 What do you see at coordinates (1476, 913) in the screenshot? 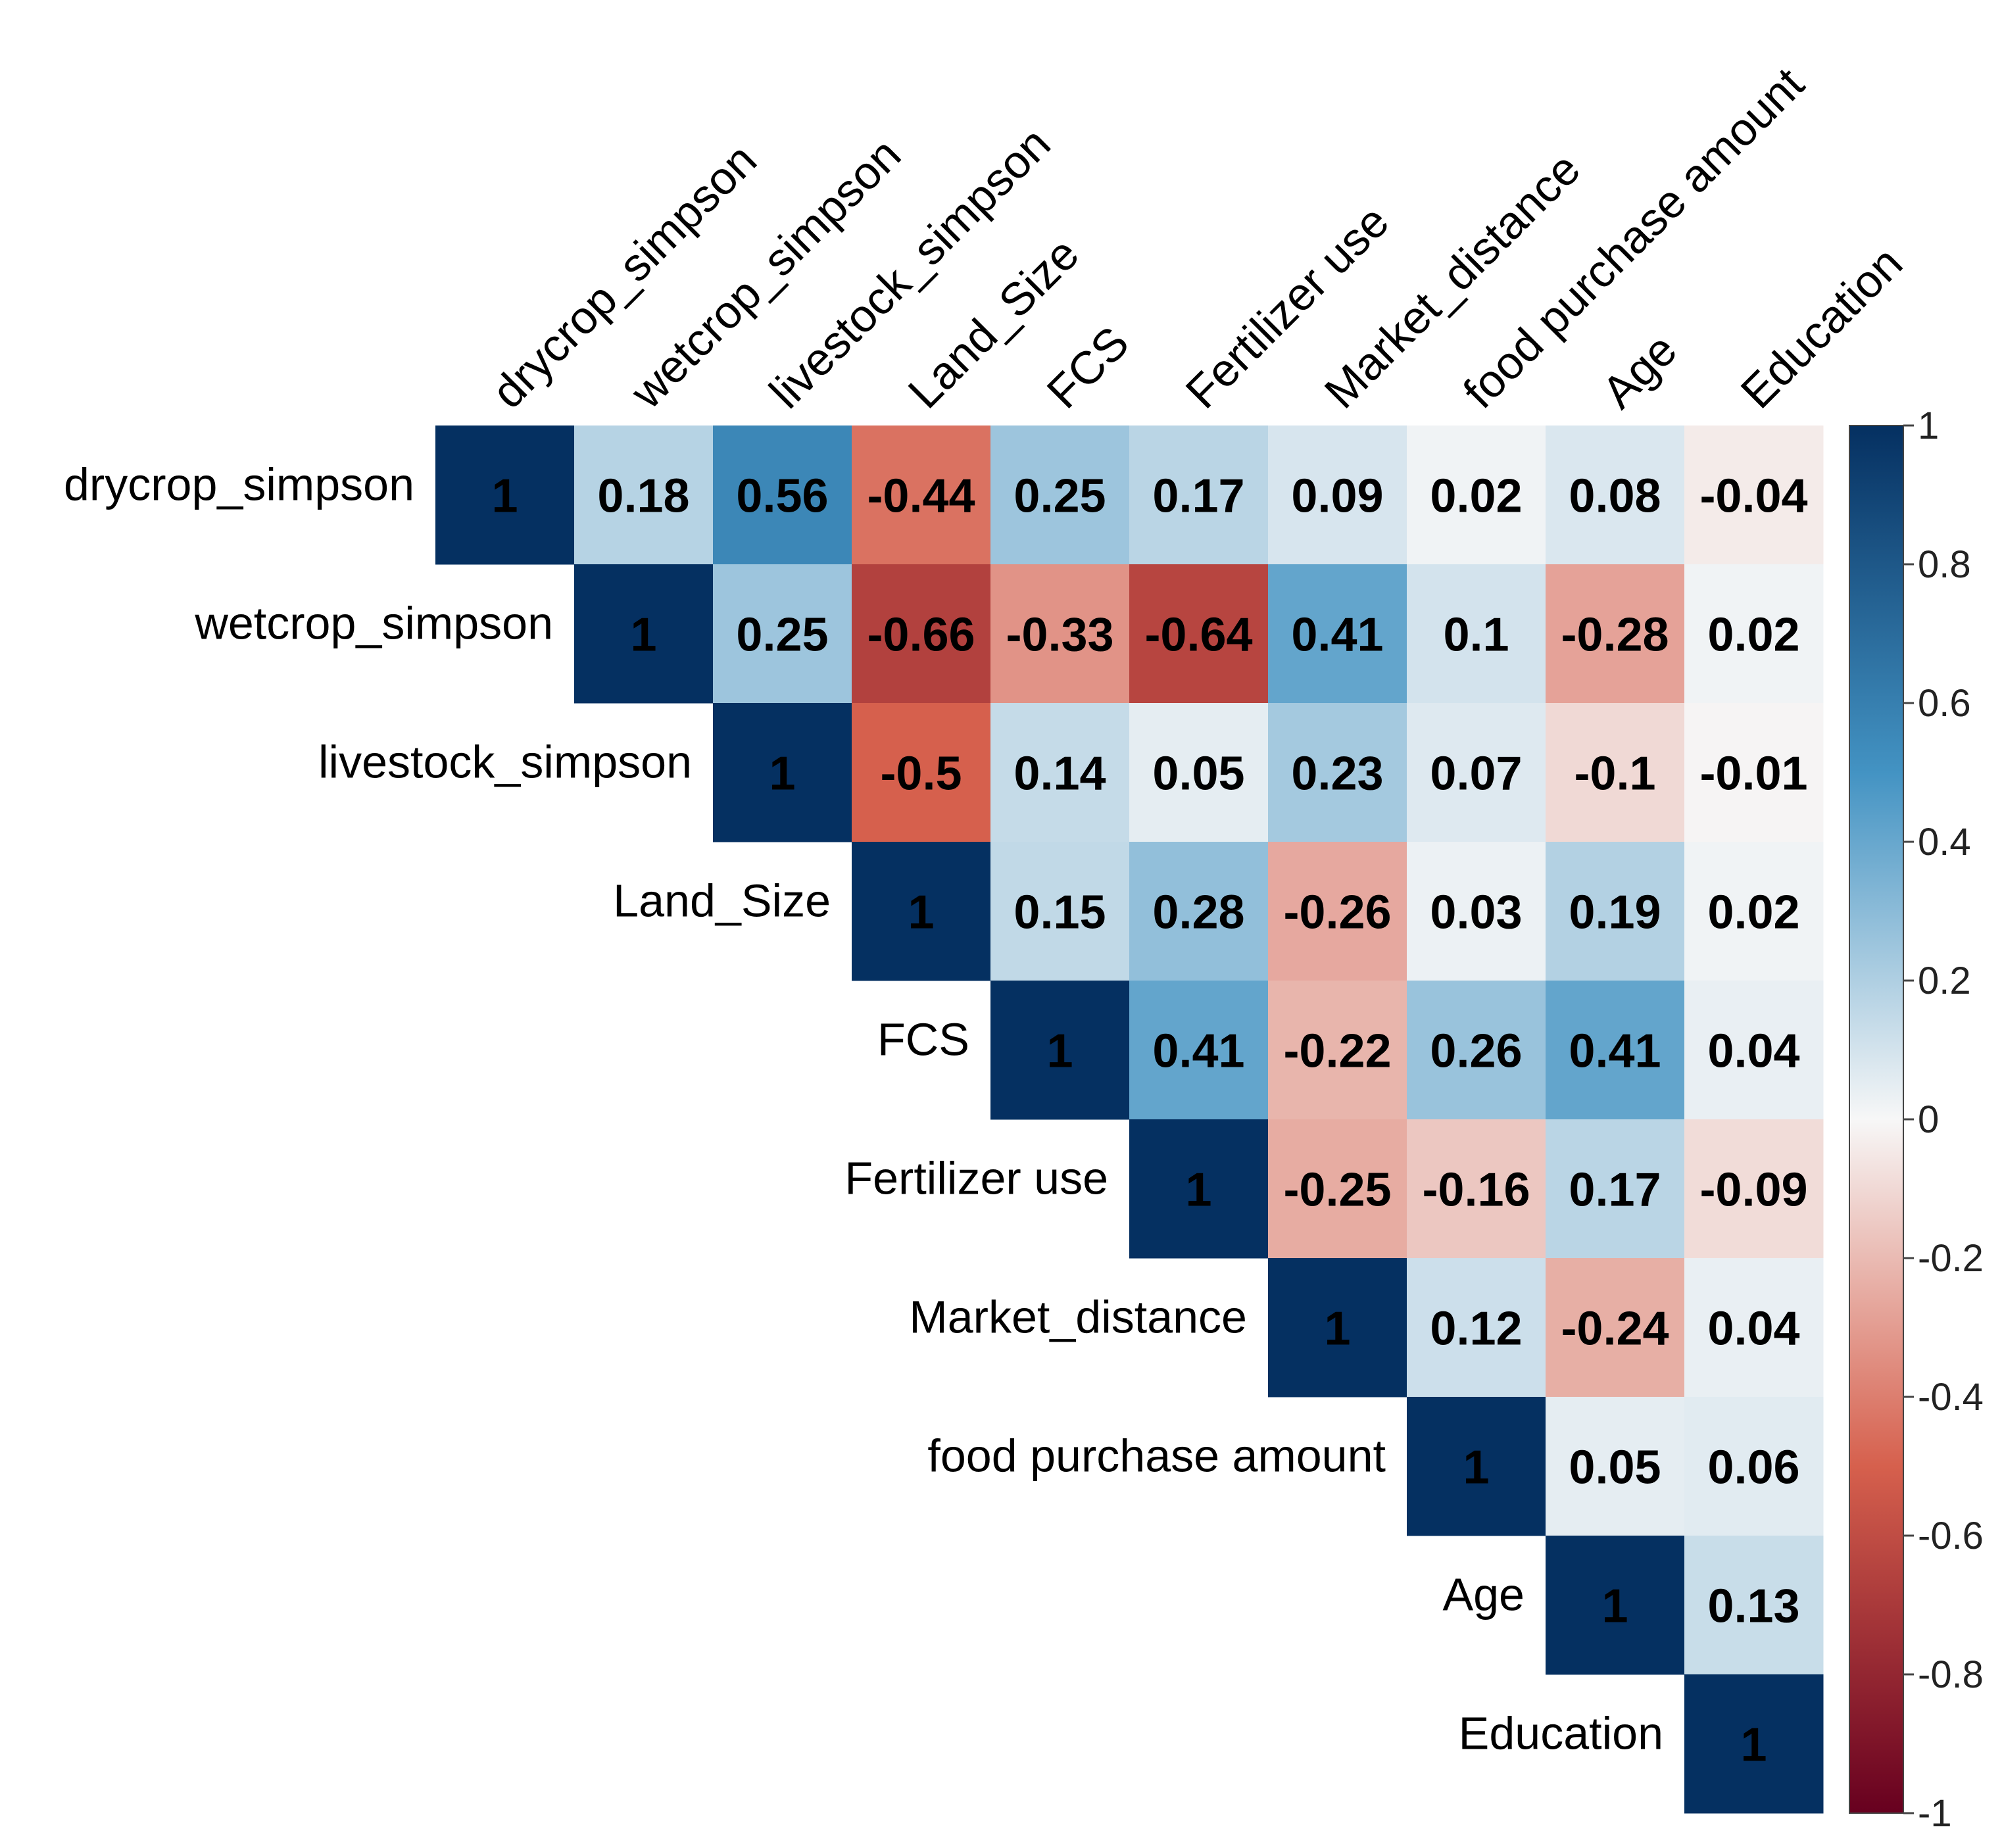
I see `cell-value-label: 0.03` at bounding box center [1476, 913].